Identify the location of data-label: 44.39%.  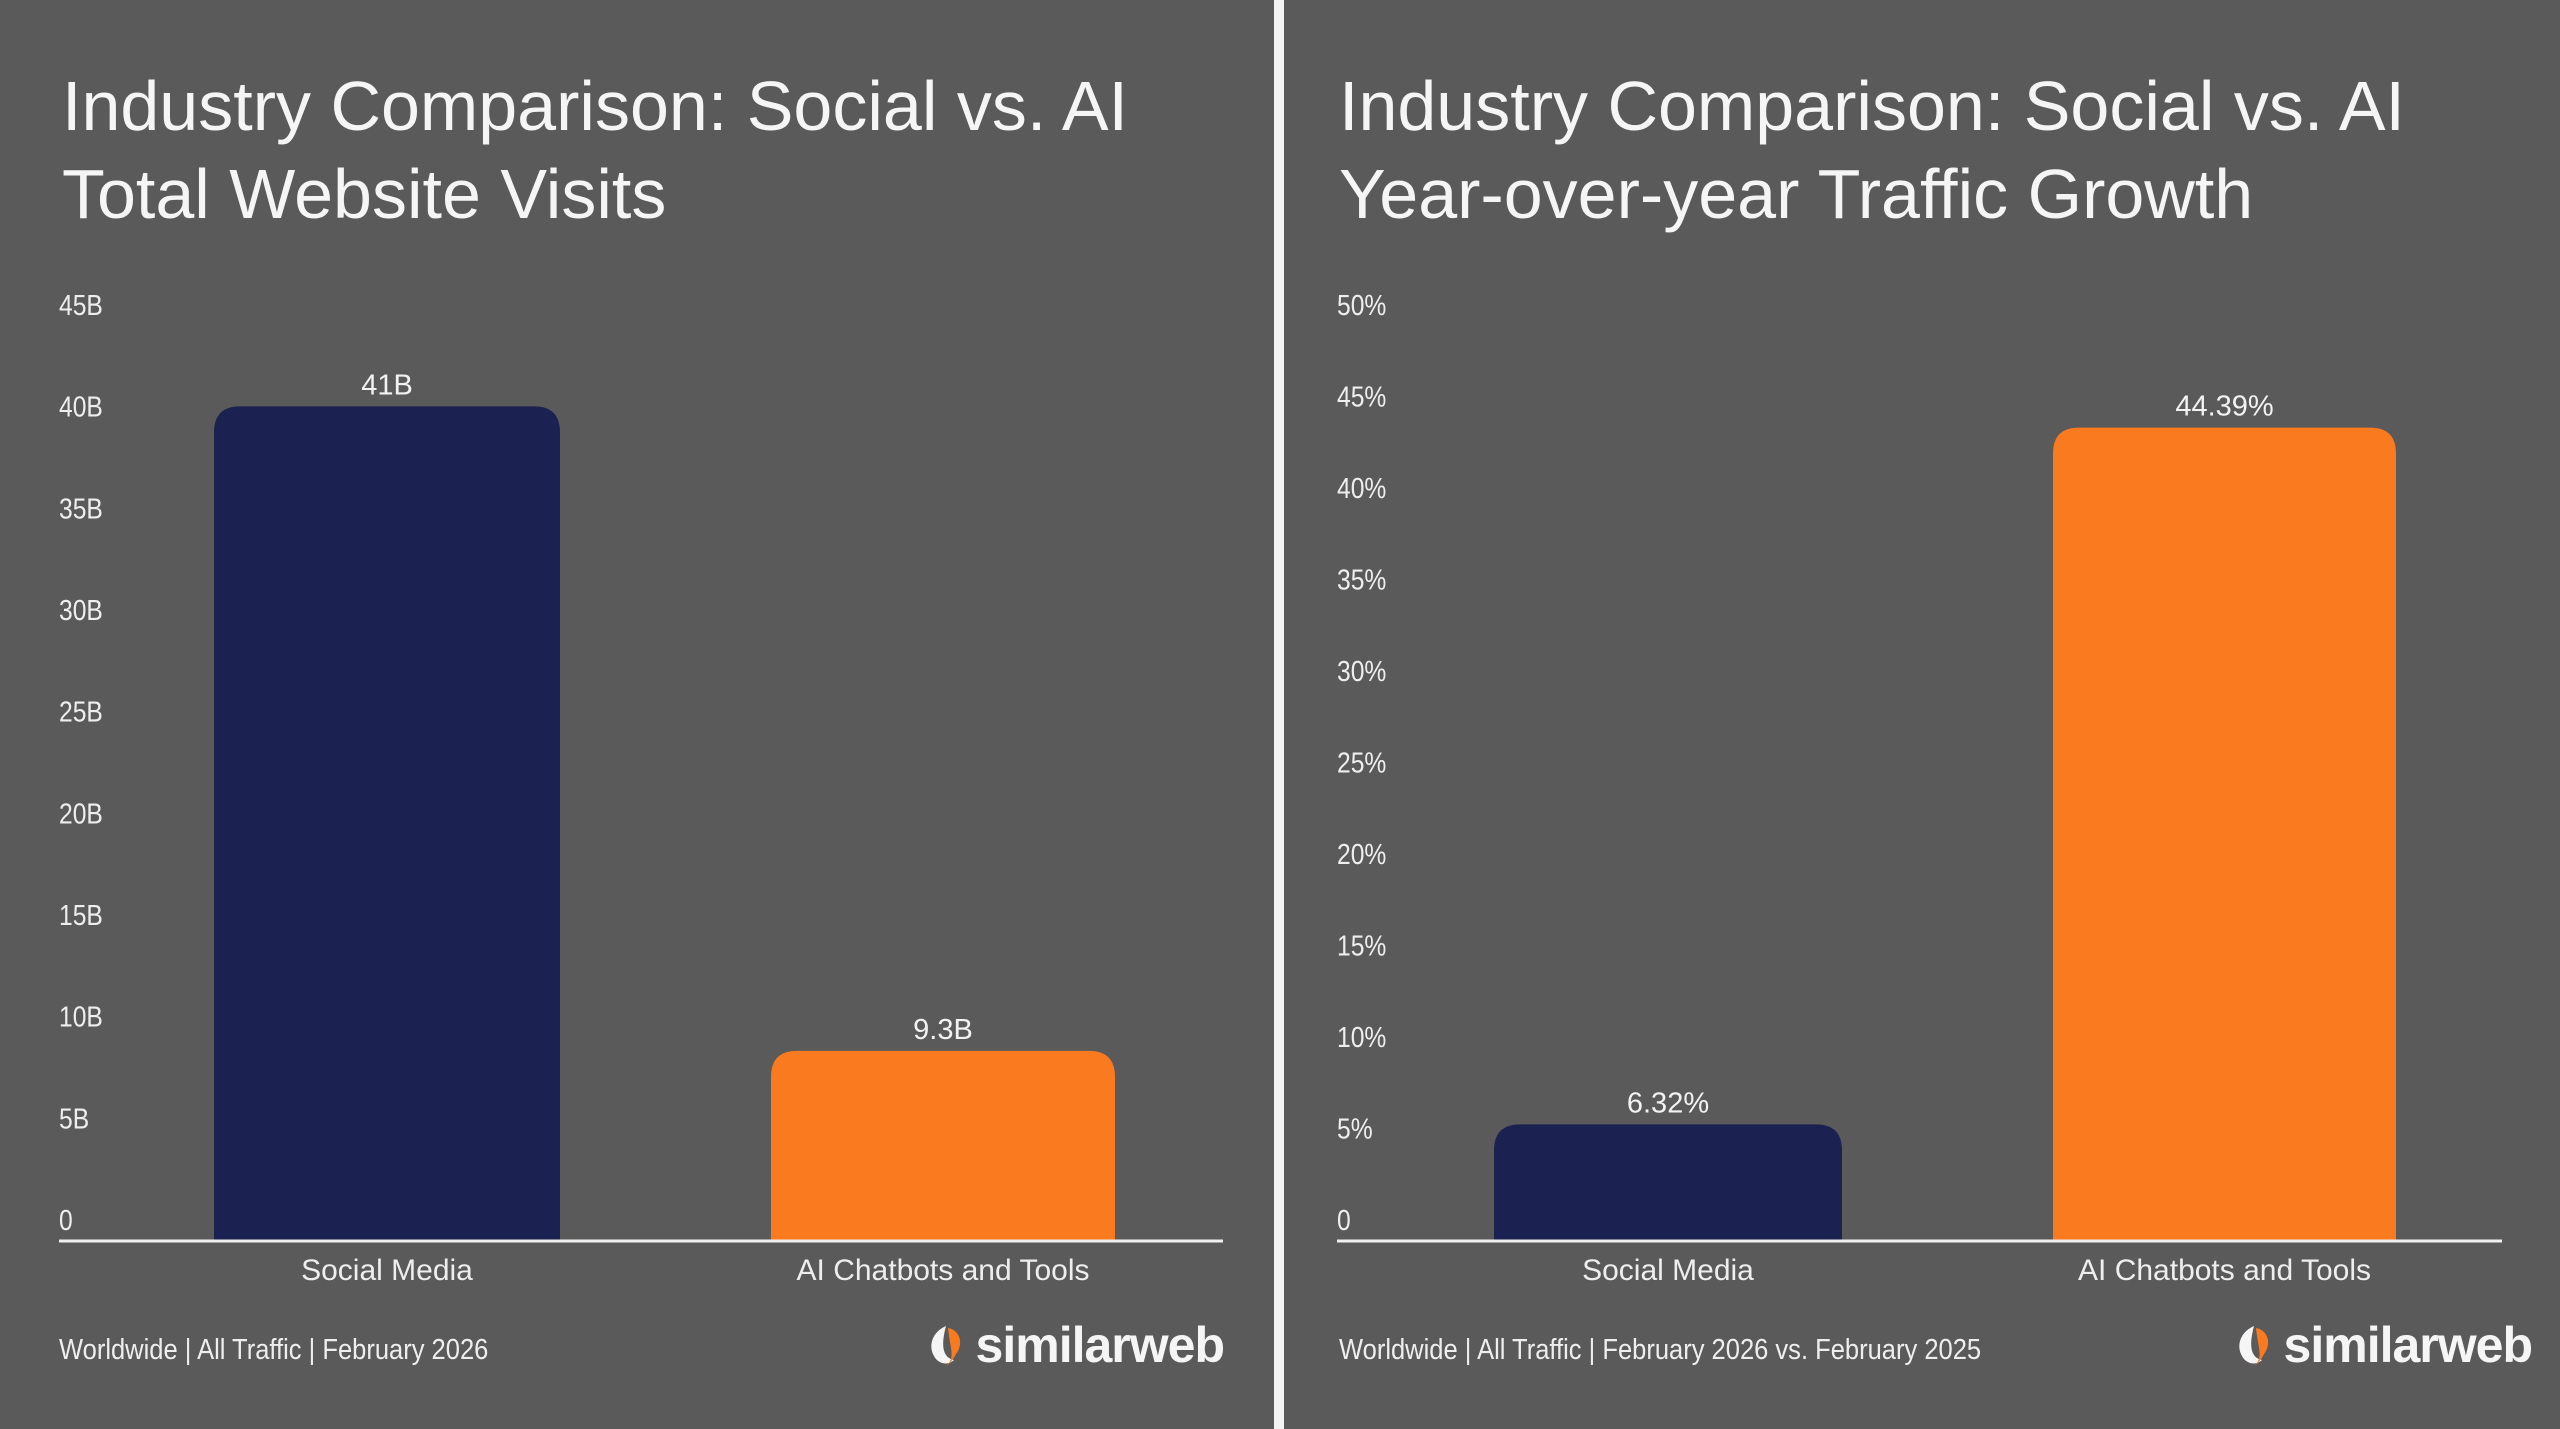
(2224, 407).